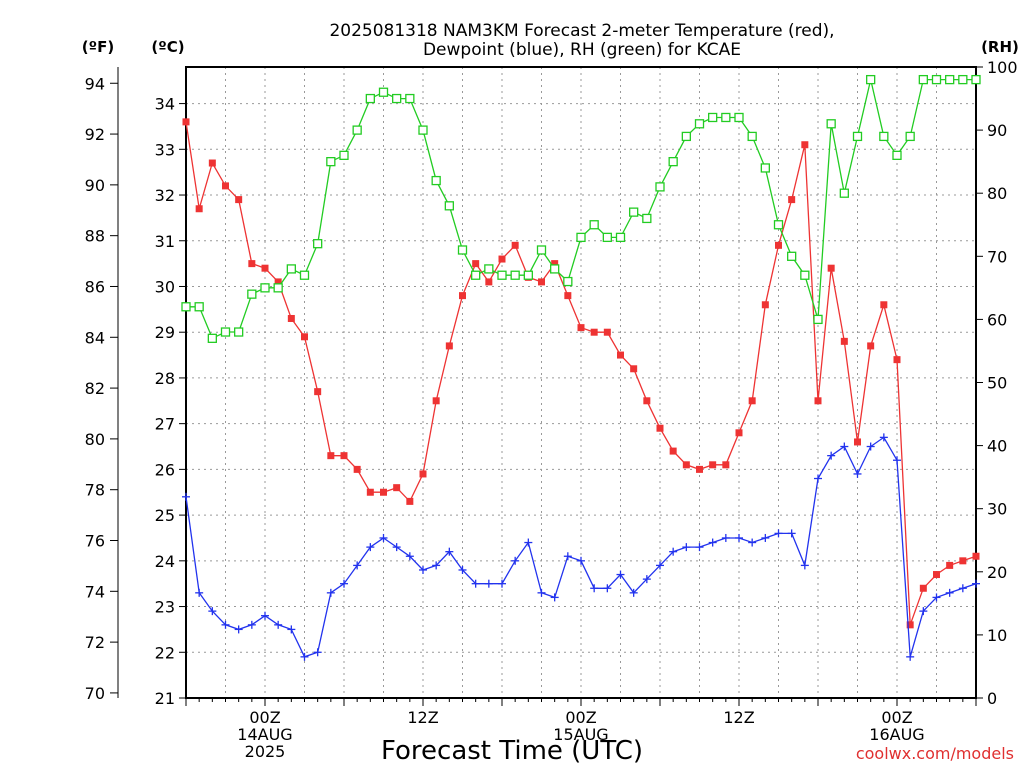 This screenshot has width=1024, height=768. What do you see at coordinates (997, 446) in the screenshot?
I see `rh-tick-label: 40` at bounding box center [997, 446].